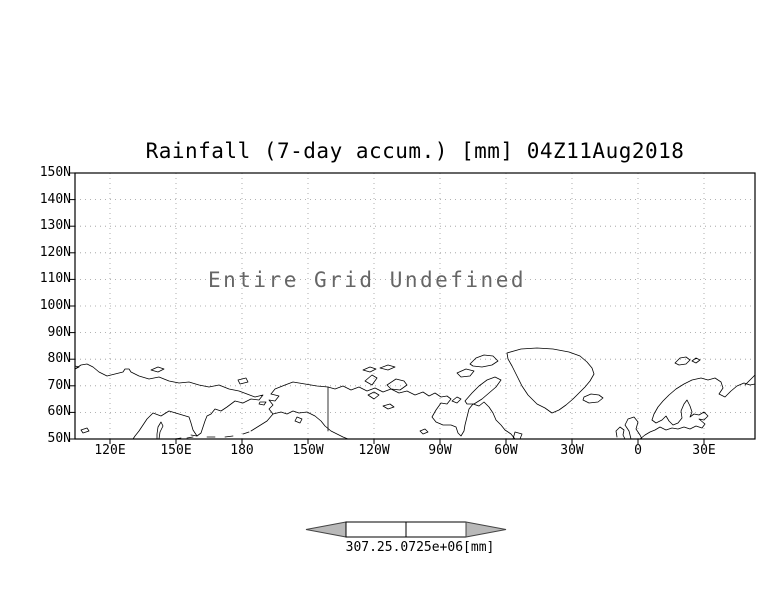 The height and width of the screenshot is (612, 784). I want to click on colorbar-right-arrow, so click(486, 529).